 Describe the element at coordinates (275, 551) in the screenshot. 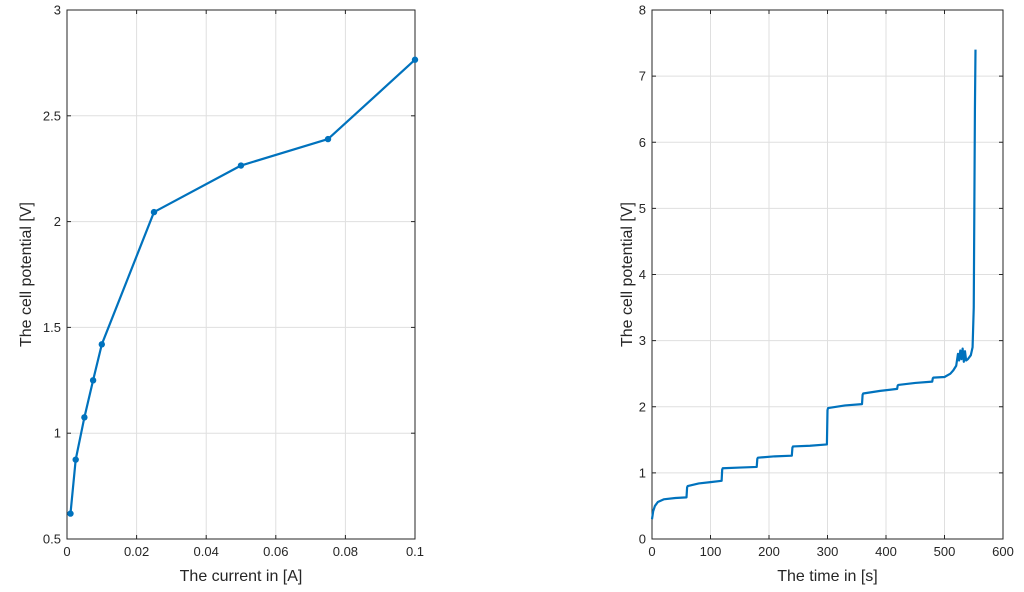

I see `x-tick-label: 0.06` at that location.